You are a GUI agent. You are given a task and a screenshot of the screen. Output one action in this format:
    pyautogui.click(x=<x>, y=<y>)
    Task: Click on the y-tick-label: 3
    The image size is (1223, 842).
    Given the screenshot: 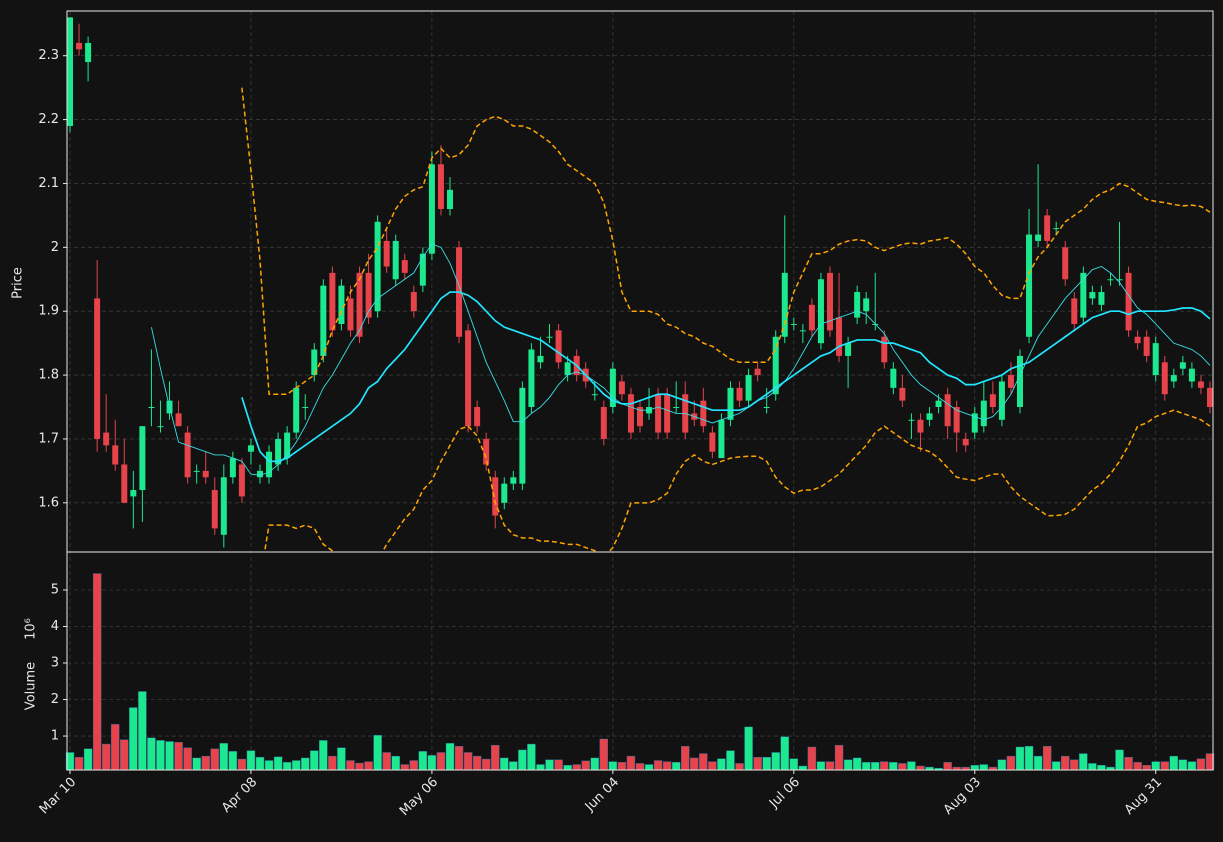 What is the action you would take?
    pyautogui.click(x=55, y=663)
    